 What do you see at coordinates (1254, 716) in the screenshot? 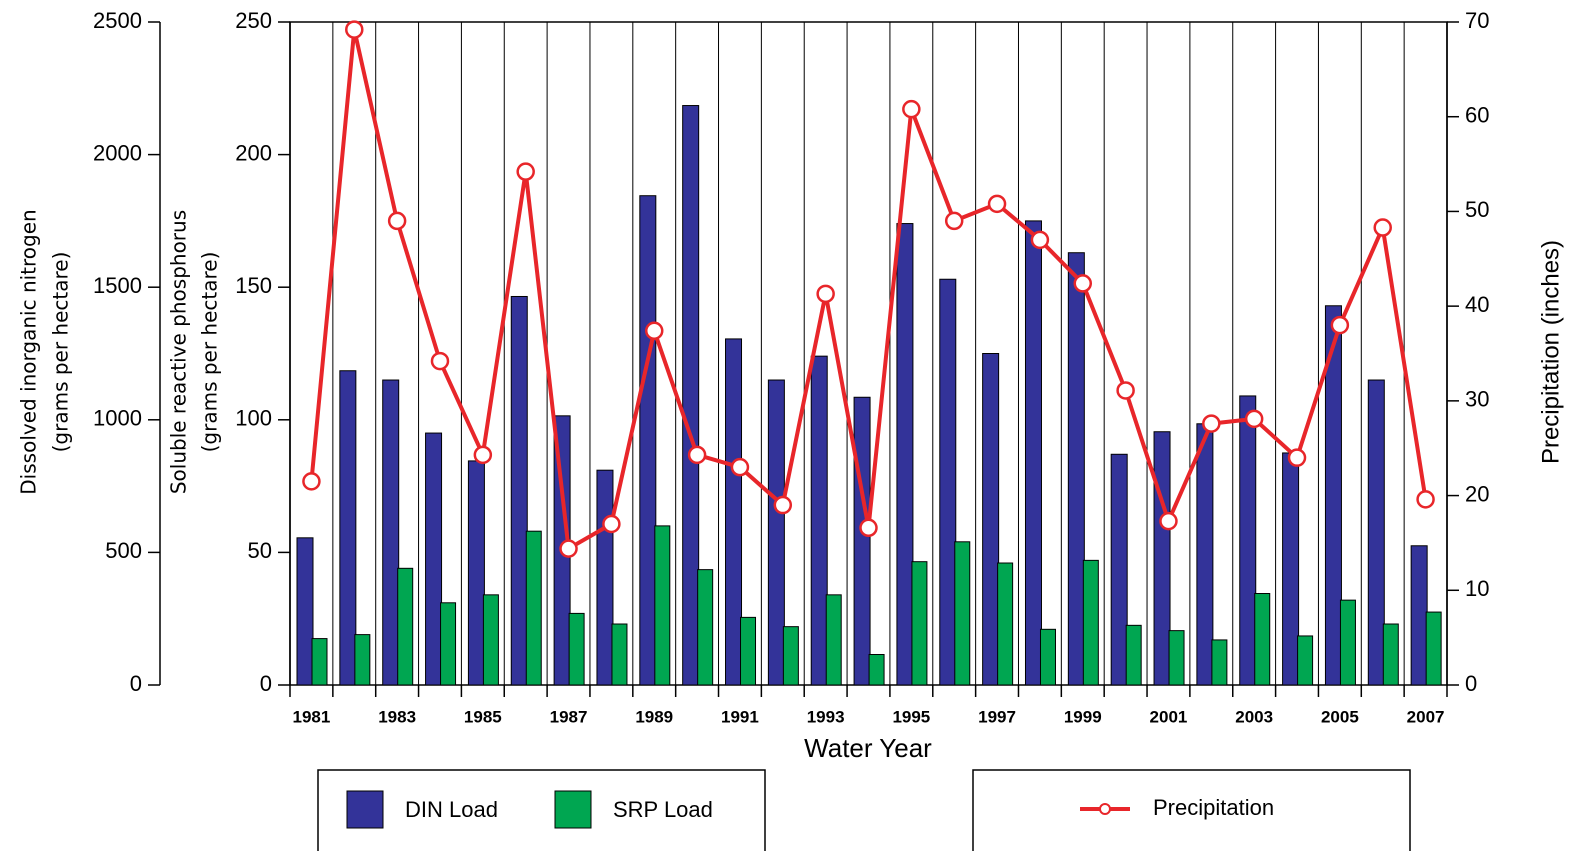
I see `x-tick-label: 2003` at bounding box center [1254, 716].